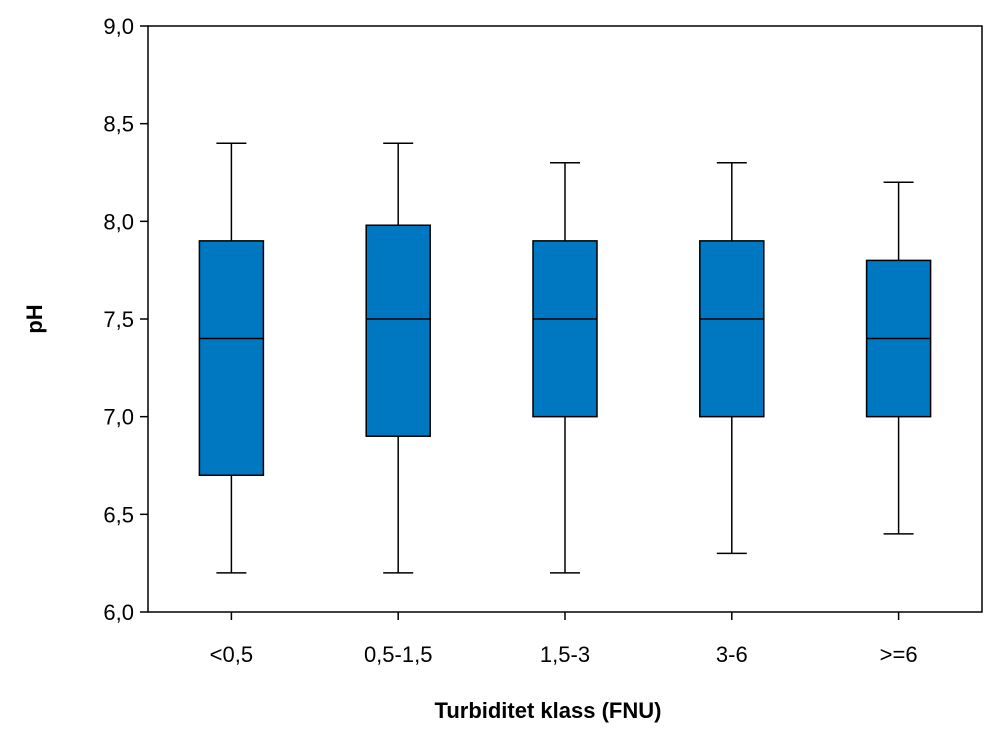 The width and height of the screenshot is (1000, 750). I want to click on y-tick-label: 9,0, so click(118, 26).